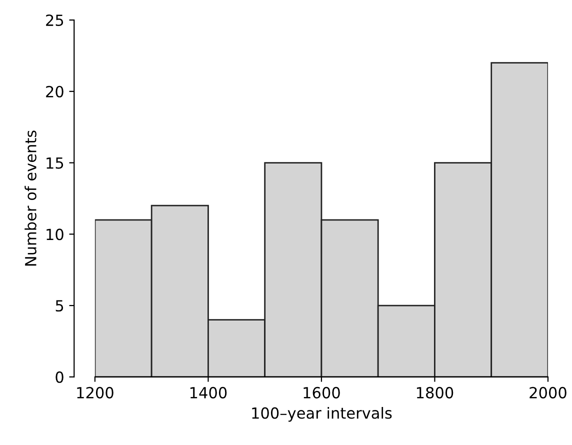 The height and width of the screenshot is (445, 572). Describe the element at coordinates (60, 377) in the screenshot. I see `y-tick-label: 0` at that location.